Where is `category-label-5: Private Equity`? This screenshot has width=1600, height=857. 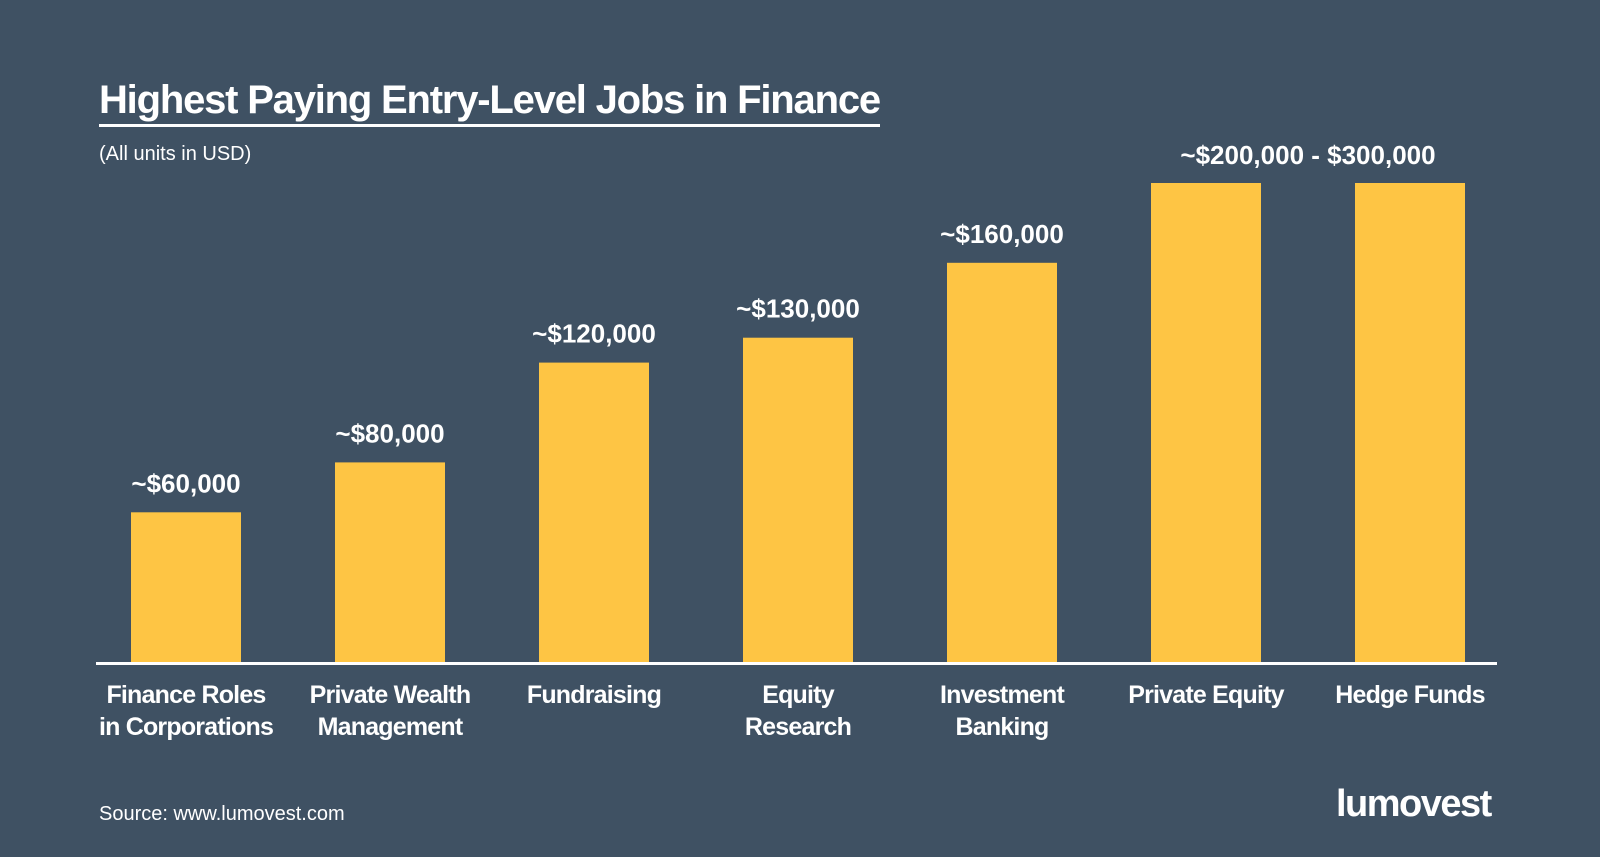 category-label-5: Private Equity is located at coordinates (1206, 695).